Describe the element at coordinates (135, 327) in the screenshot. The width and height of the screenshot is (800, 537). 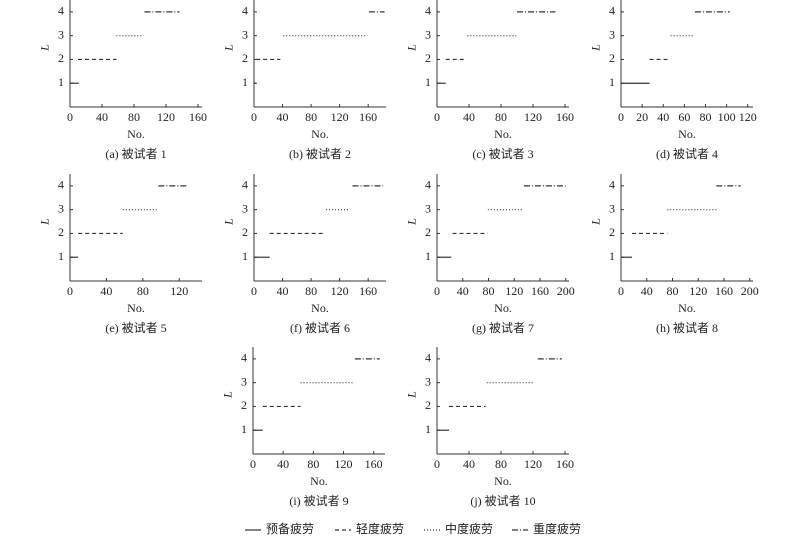
I see `caption: (e) 被试者 5` at that location.